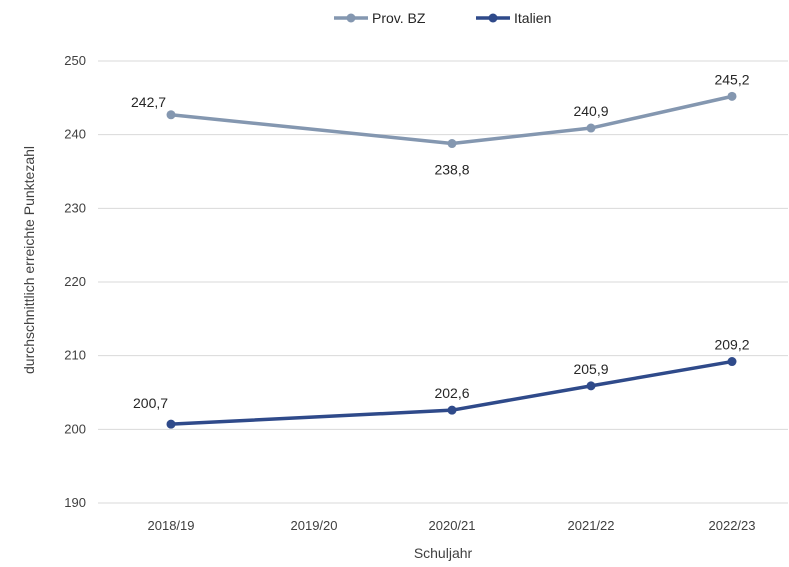  What do you see at coordinates (732, 525) in the screenshot?
I see `x-tick-label: 2022/23` at bounding box center [732, 525].